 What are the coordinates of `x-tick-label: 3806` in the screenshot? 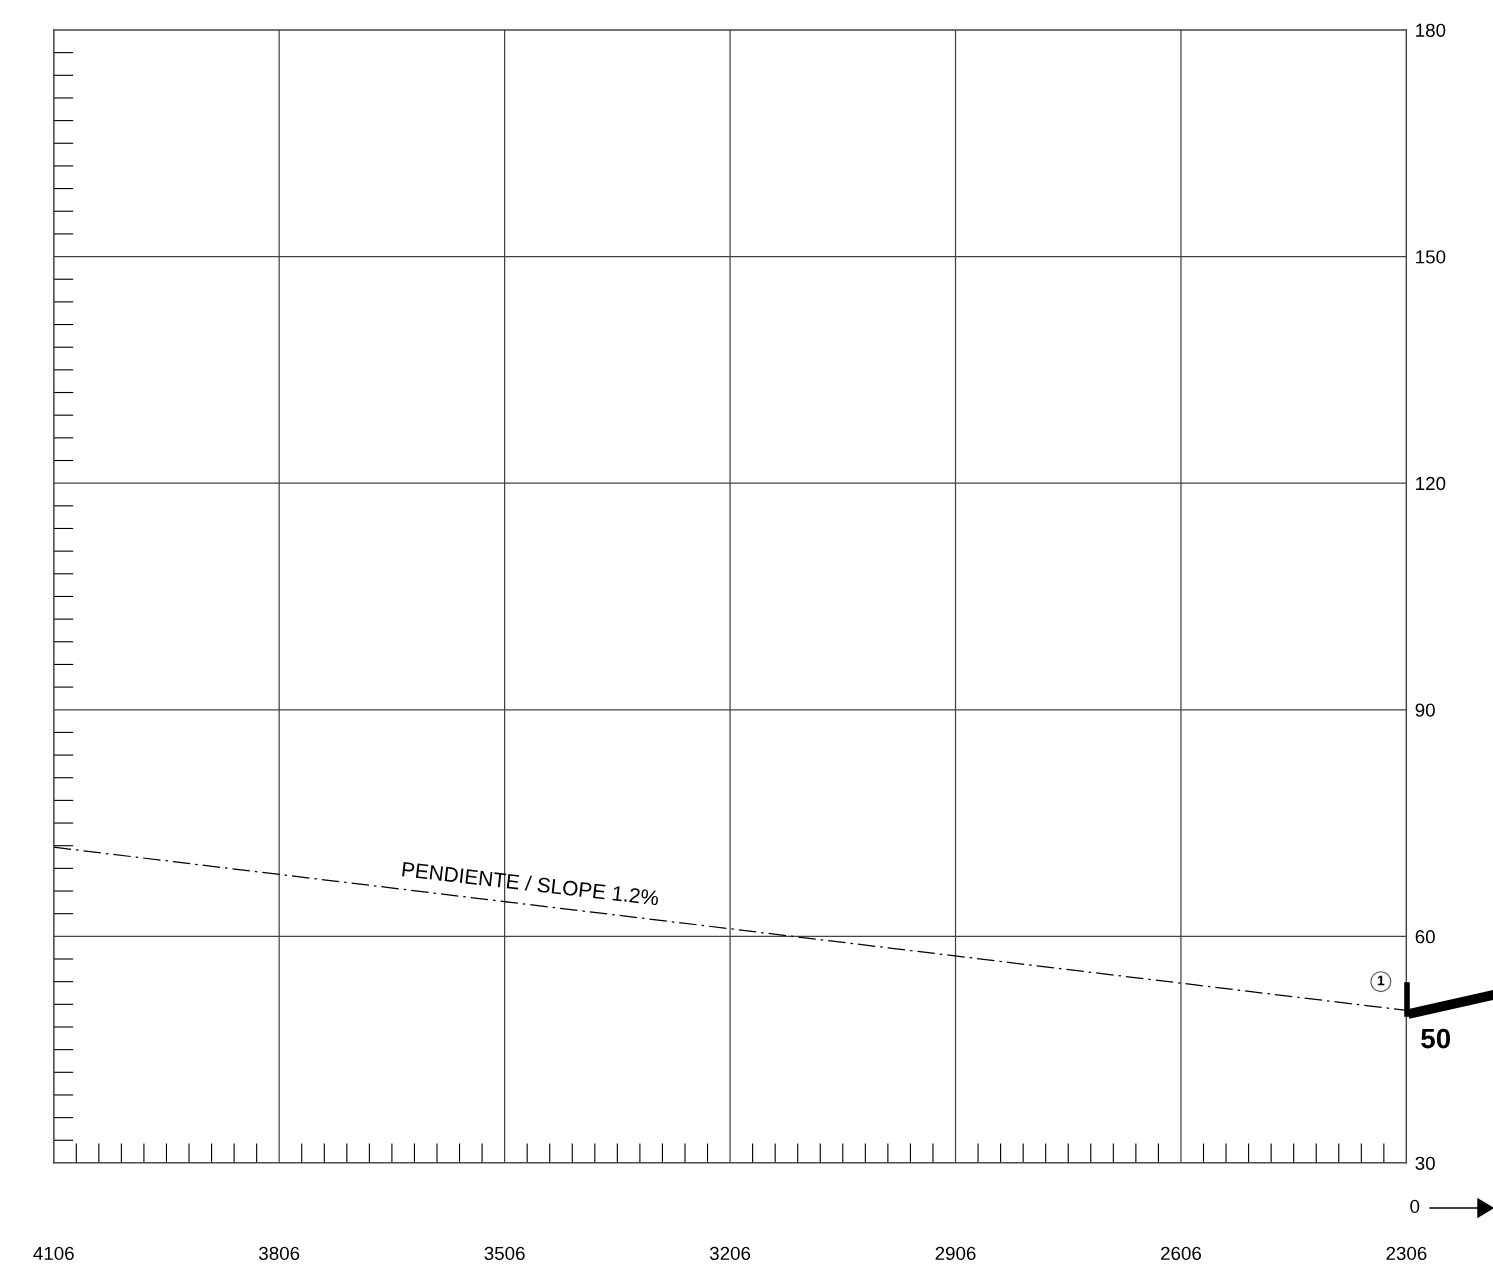 It's located at (279, 1253).